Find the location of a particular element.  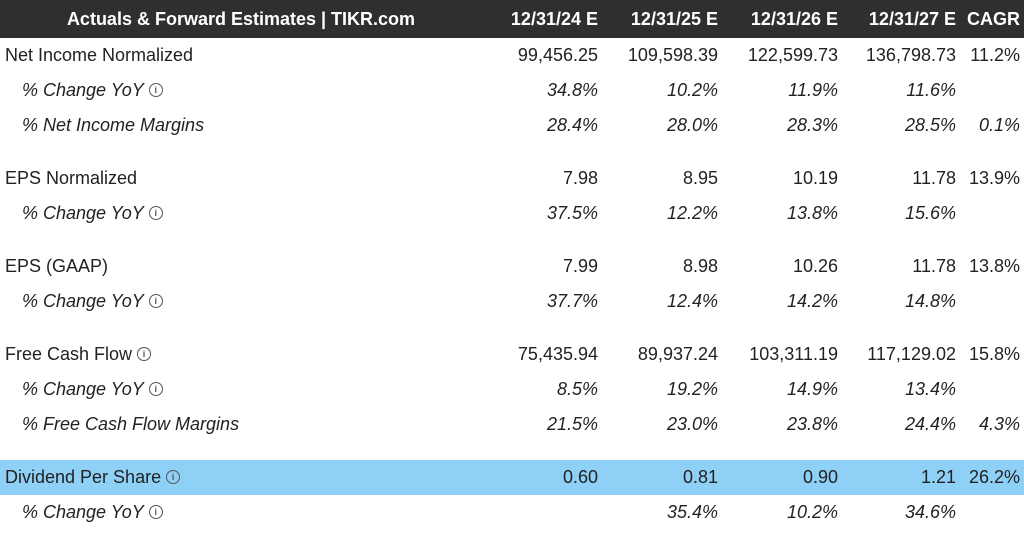

column-header-cagr: CAGR is located at coordinates (993, 18).